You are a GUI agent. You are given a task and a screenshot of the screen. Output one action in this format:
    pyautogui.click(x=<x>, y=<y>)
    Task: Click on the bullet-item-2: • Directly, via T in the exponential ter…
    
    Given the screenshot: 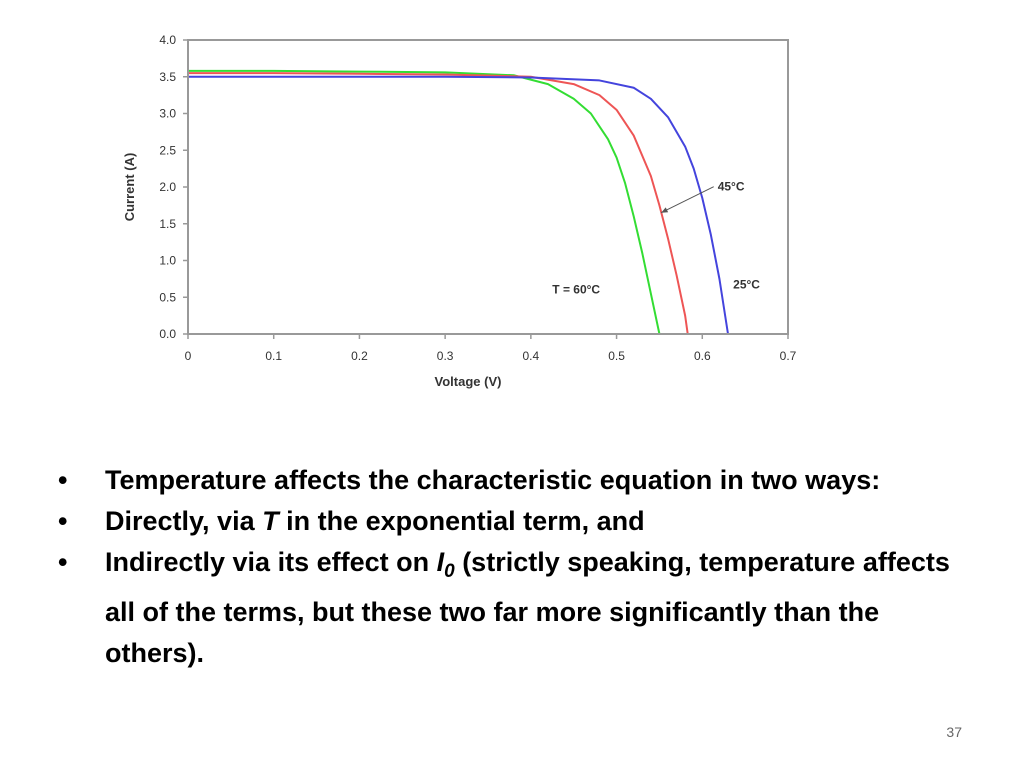 What is the action you would take?
    pyautogui.click(x=508, y=521)
    